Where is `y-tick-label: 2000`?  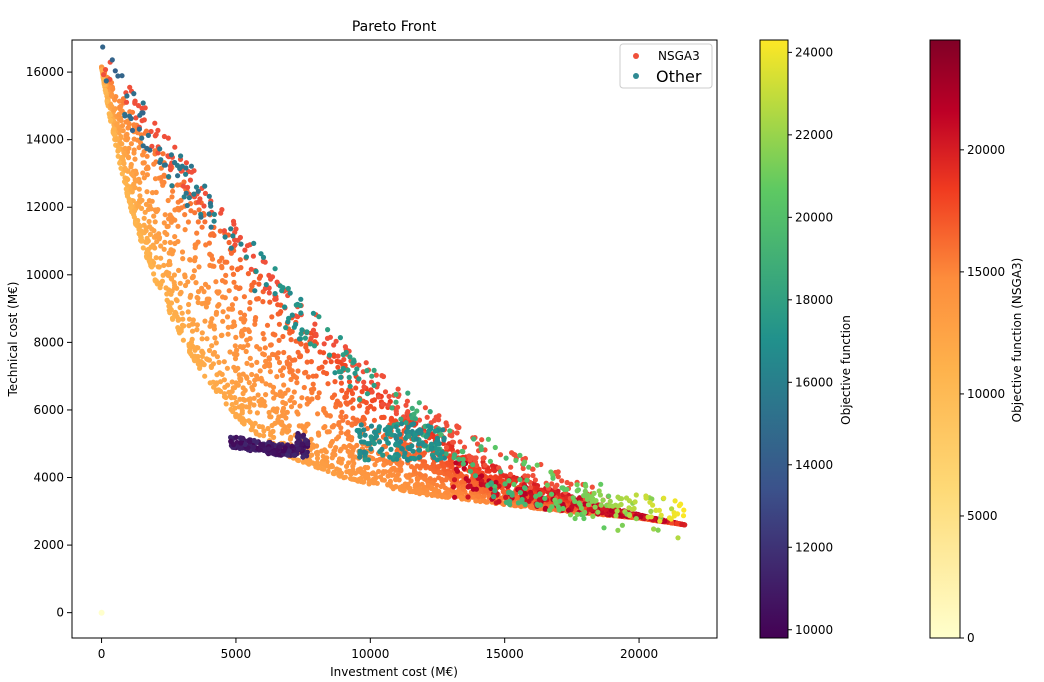
y-tick-label: 2000 is located at coordinates (48, 545).